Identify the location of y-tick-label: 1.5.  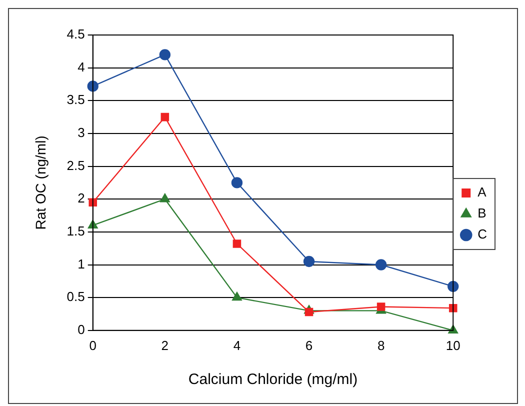
(75, 231).